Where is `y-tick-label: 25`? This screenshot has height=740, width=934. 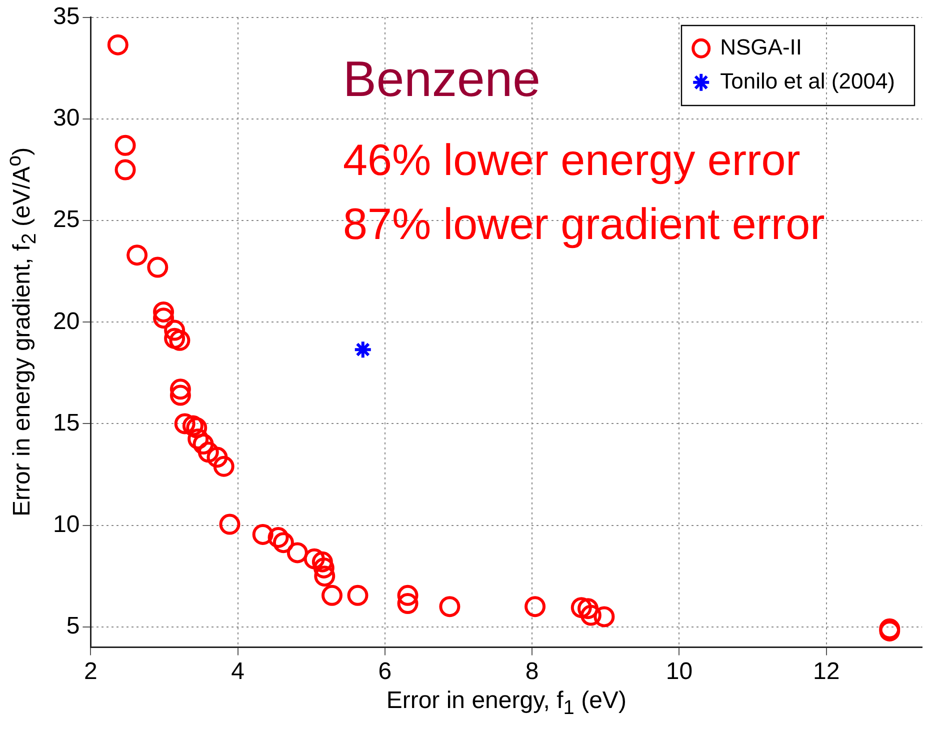
y-tick-label: 25 is located at coordinates (66, 220).